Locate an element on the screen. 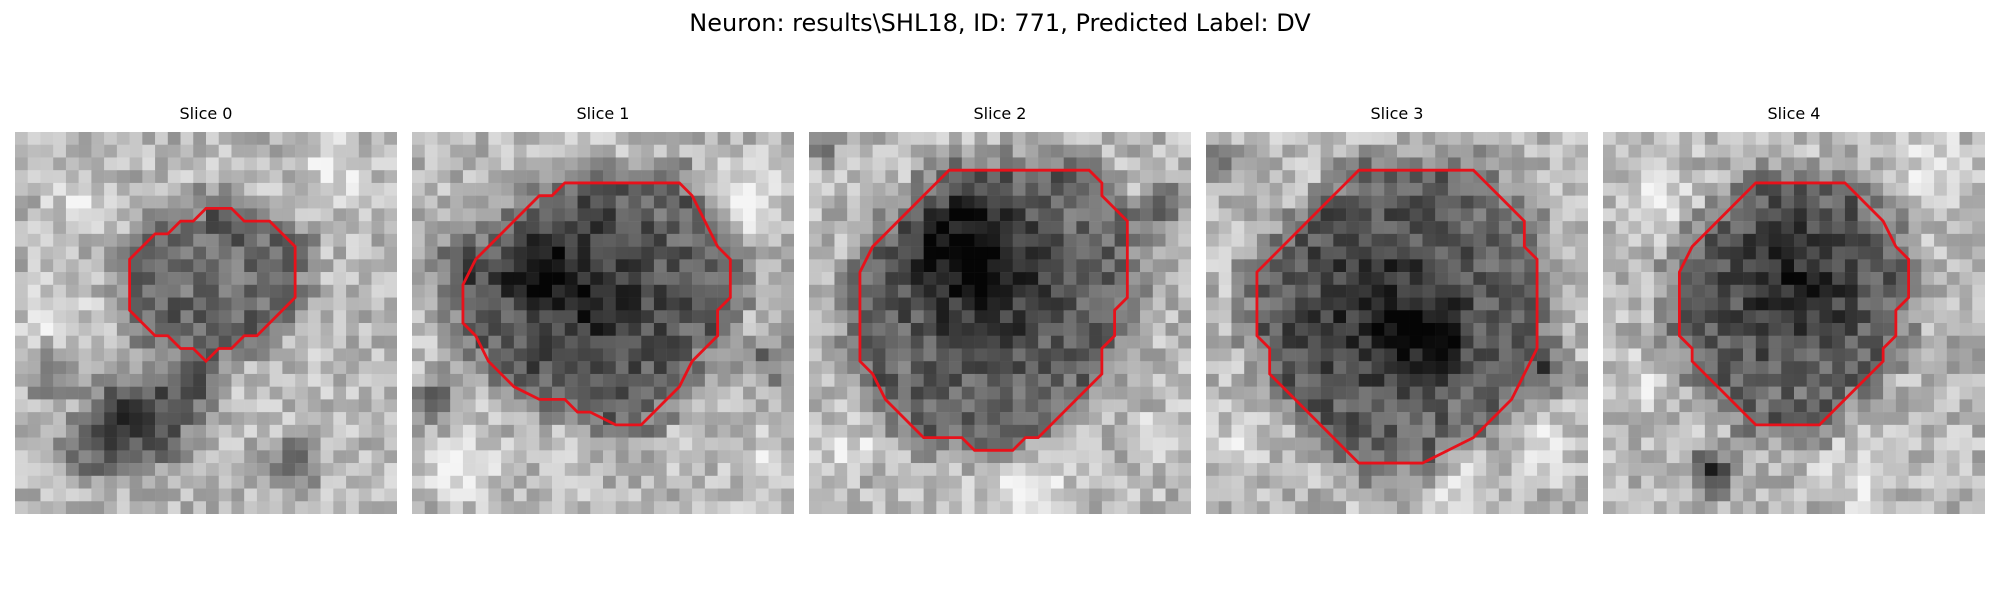 The image size is (2000, 600). roi-contour is located at coordinates (1794, 304).